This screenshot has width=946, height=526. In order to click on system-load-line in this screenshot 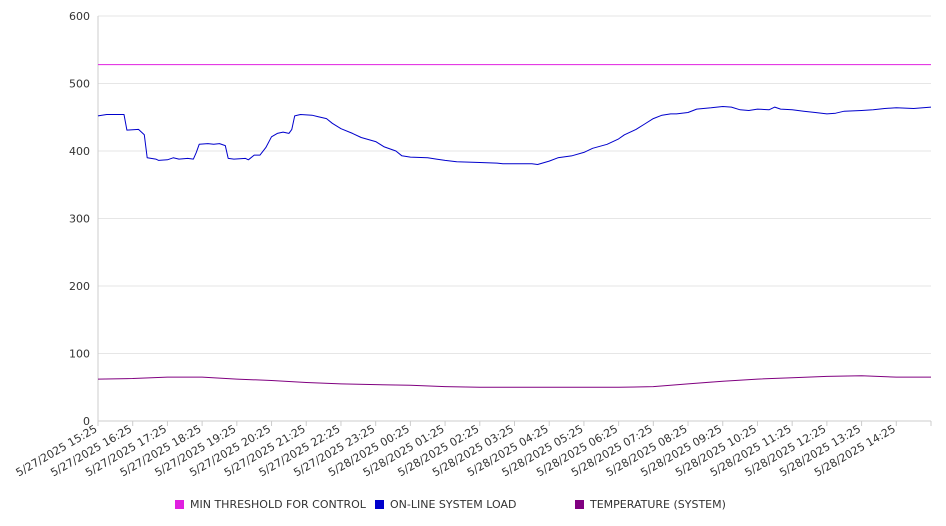, I will do `click(514, 135)`.